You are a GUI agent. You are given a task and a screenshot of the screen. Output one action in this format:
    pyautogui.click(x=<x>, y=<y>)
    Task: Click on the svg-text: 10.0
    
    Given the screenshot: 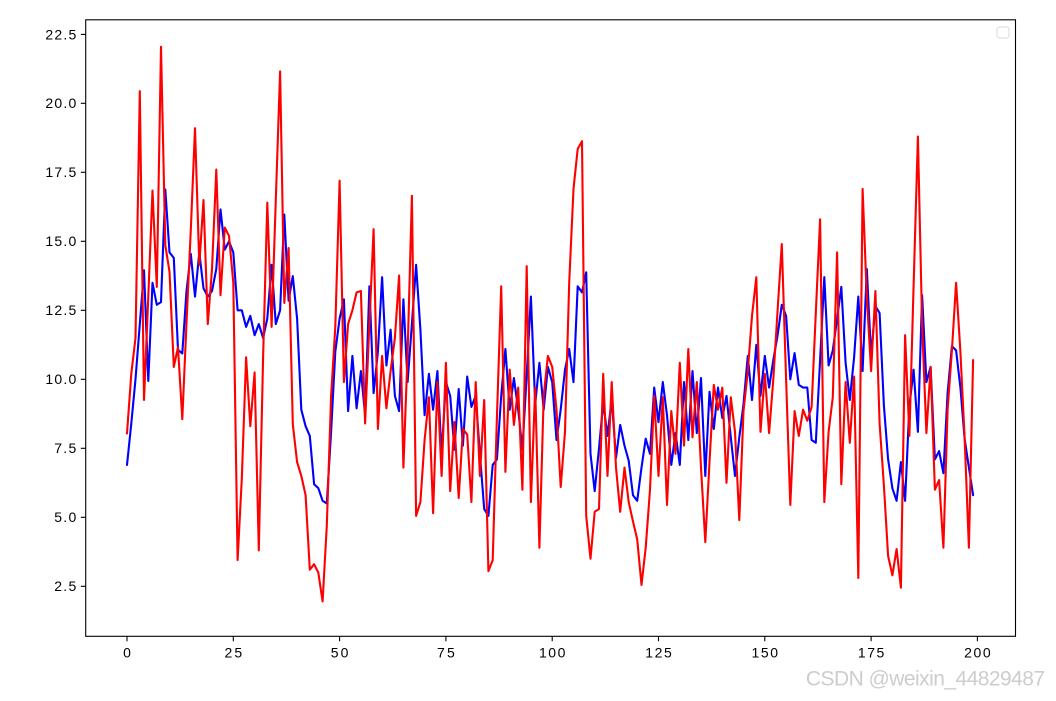 What is the action you would take?
    pyautogui.click(x=60, y=379)
    